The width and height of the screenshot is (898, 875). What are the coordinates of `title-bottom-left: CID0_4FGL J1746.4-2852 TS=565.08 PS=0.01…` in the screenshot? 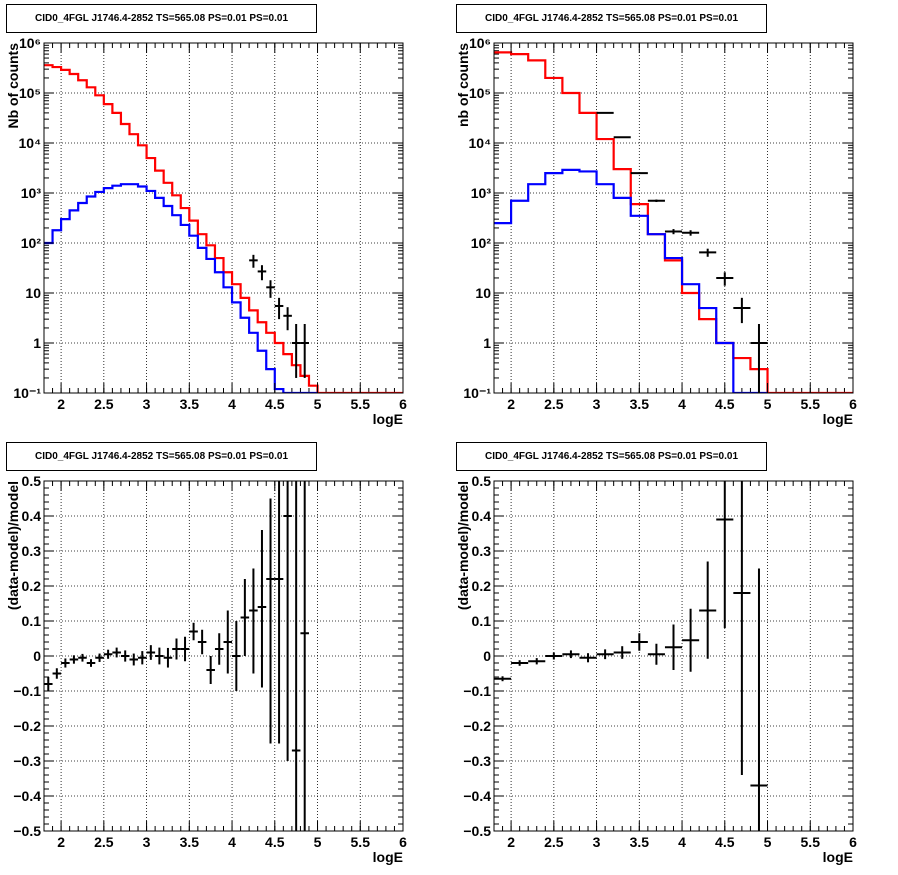 It's located at (161, 456).